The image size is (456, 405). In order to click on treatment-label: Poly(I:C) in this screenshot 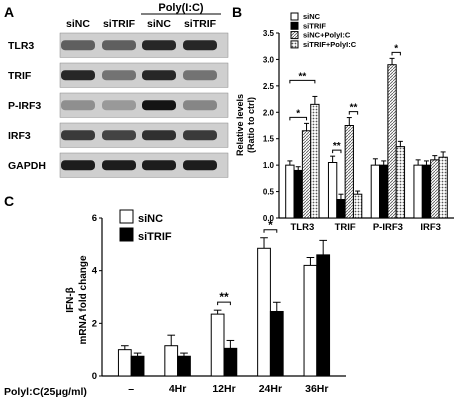, I will do `click(181, 8)`.